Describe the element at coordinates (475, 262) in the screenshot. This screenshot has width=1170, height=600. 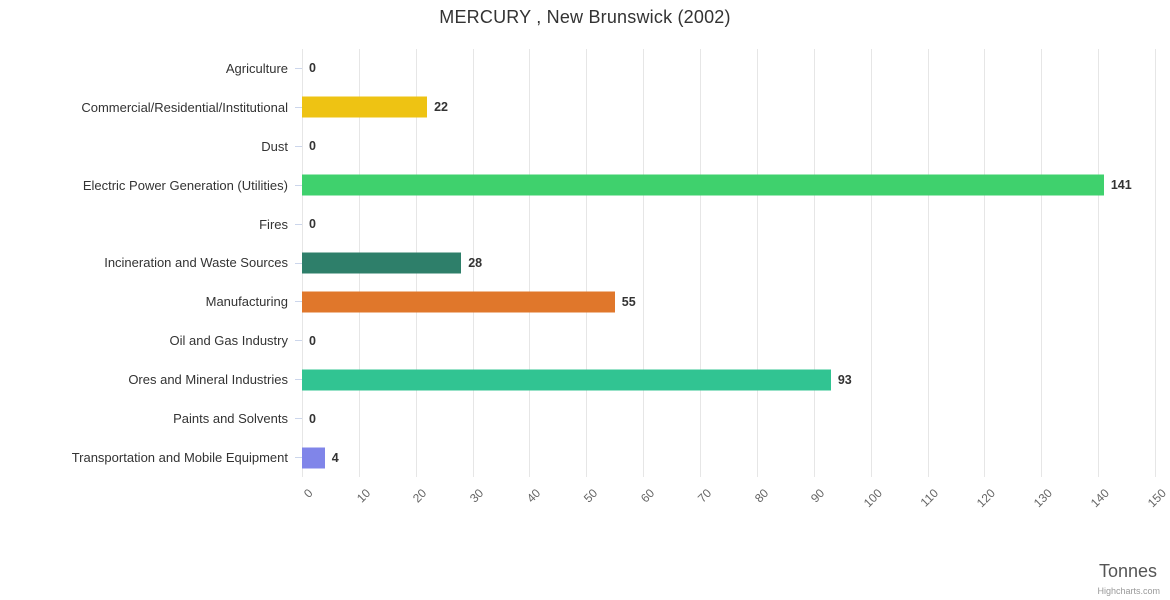
I see `value-label-incineration-and-waste-sources: 28` at that location.